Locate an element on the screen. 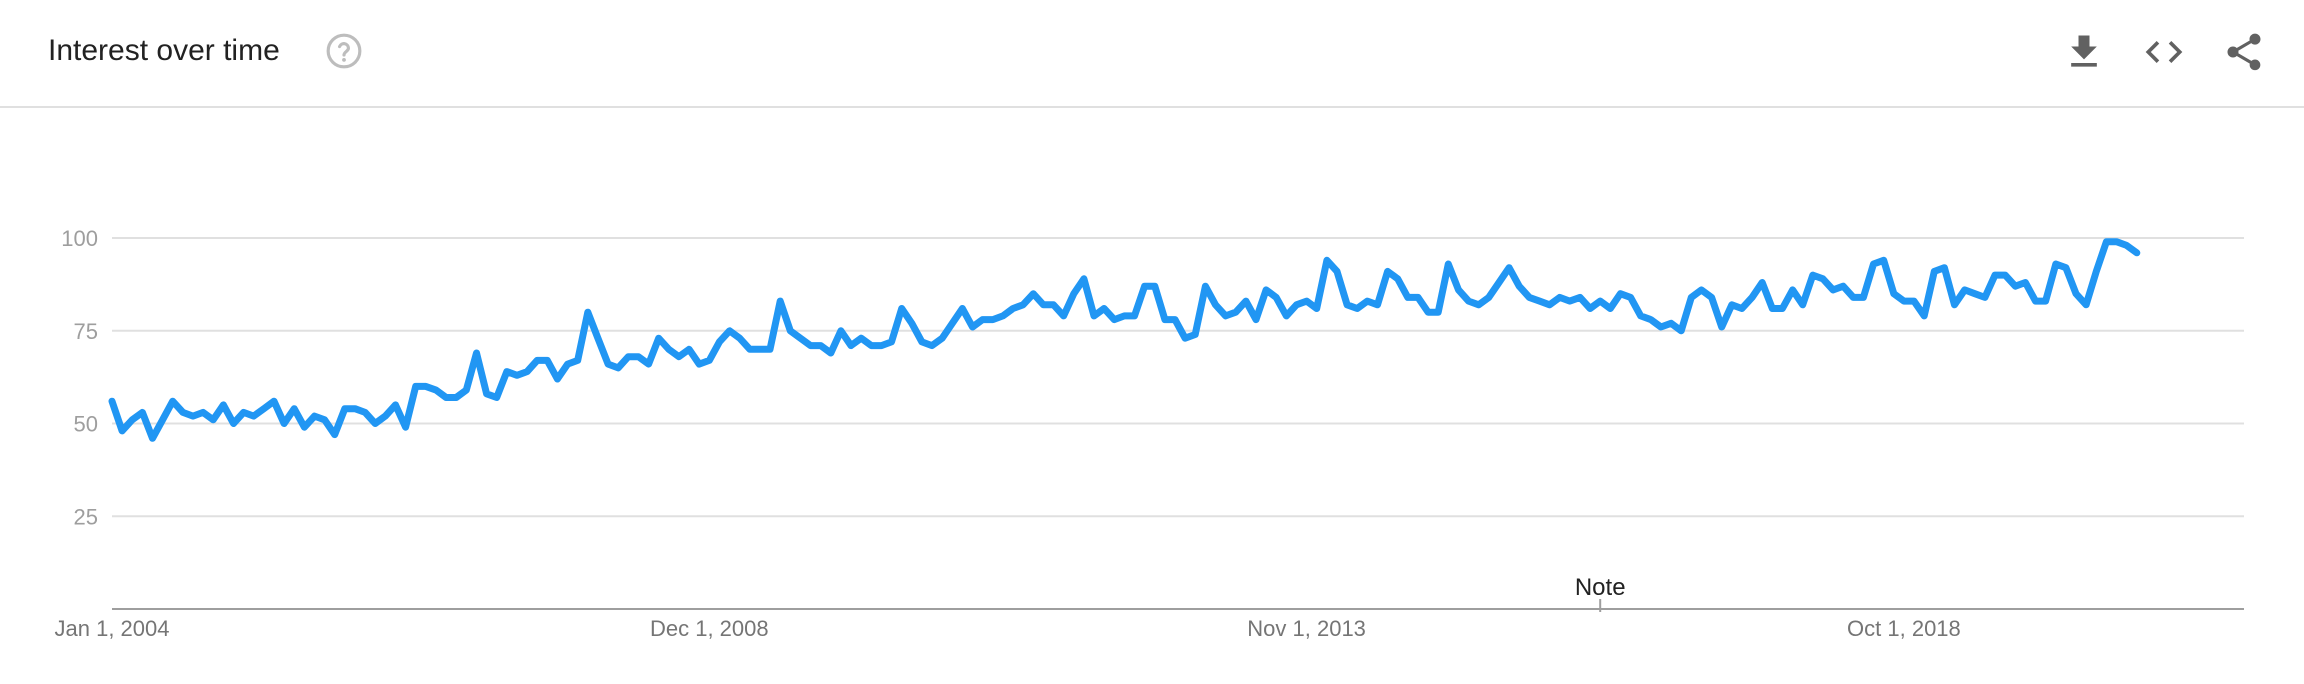  code-embed-icon is located at coordinates (2164, 52).